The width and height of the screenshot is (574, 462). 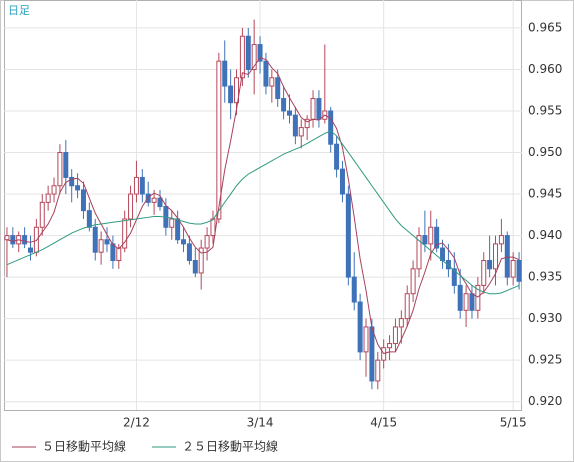 I want to click on legend-label: ５日移動平均線, so click(x=84, y=446).